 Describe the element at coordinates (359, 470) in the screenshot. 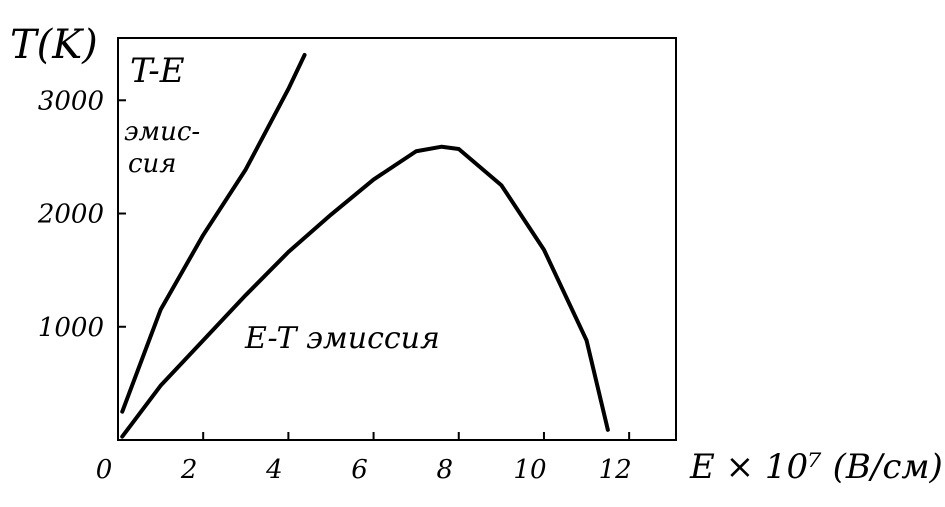

I see `x-tick-label: 6` at that location.